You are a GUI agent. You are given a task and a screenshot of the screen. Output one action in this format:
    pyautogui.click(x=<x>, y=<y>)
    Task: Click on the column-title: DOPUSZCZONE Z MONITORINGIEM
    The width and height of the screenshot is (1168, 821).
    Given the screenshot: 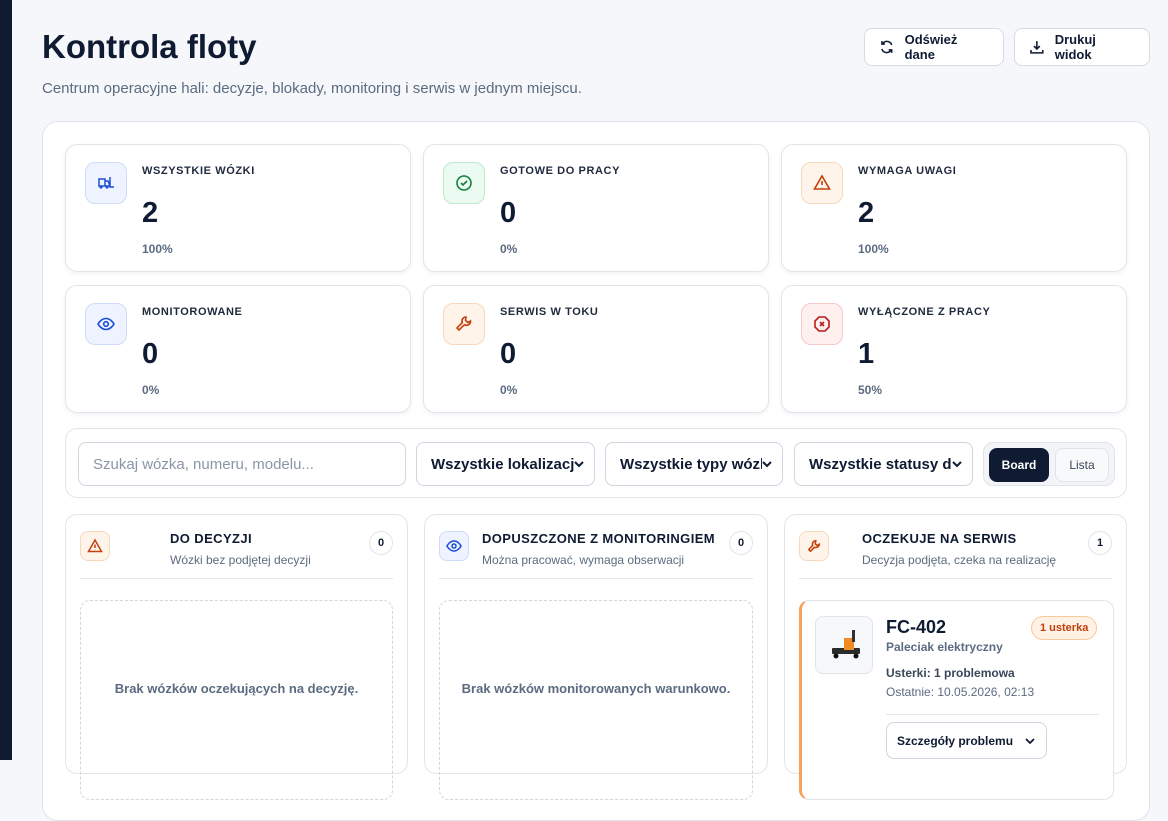 What is the action you would take?
    pyautogui.click(x=599, y=538)
    